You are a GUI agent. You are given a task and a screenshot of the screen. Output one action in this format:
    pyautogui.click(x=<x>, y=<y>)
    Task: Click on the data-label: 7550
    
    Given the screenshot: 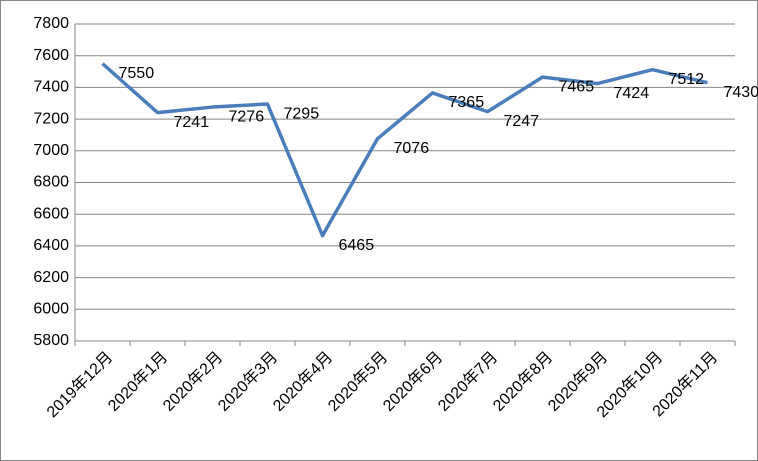 What is the action you would take?
    pyautogui.click(x=137, y=73)
    